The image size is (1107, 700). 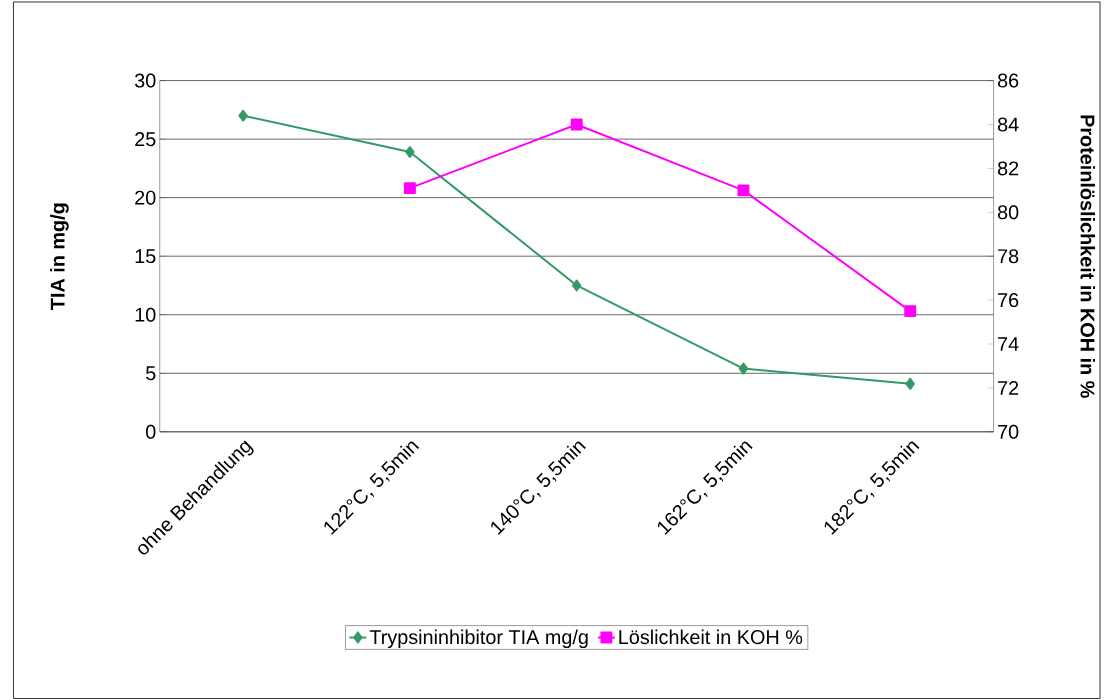 I want to click on y2-tick-label: 82, so click(x=1008, y=168).